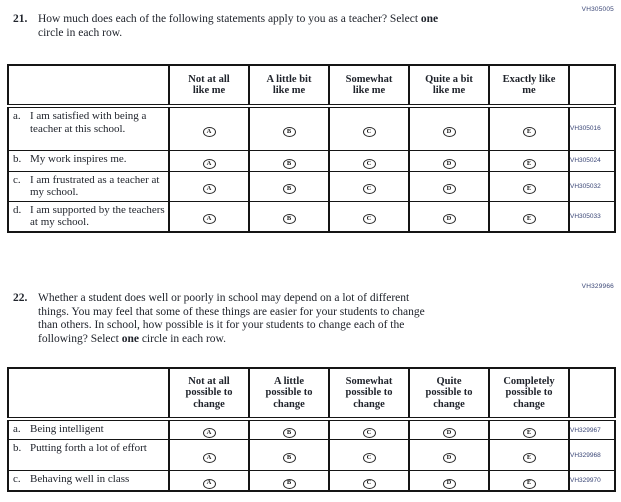  Describe the element at coordinates (17, 209) in the screenshot. I see `row-letter: d.` at that location.